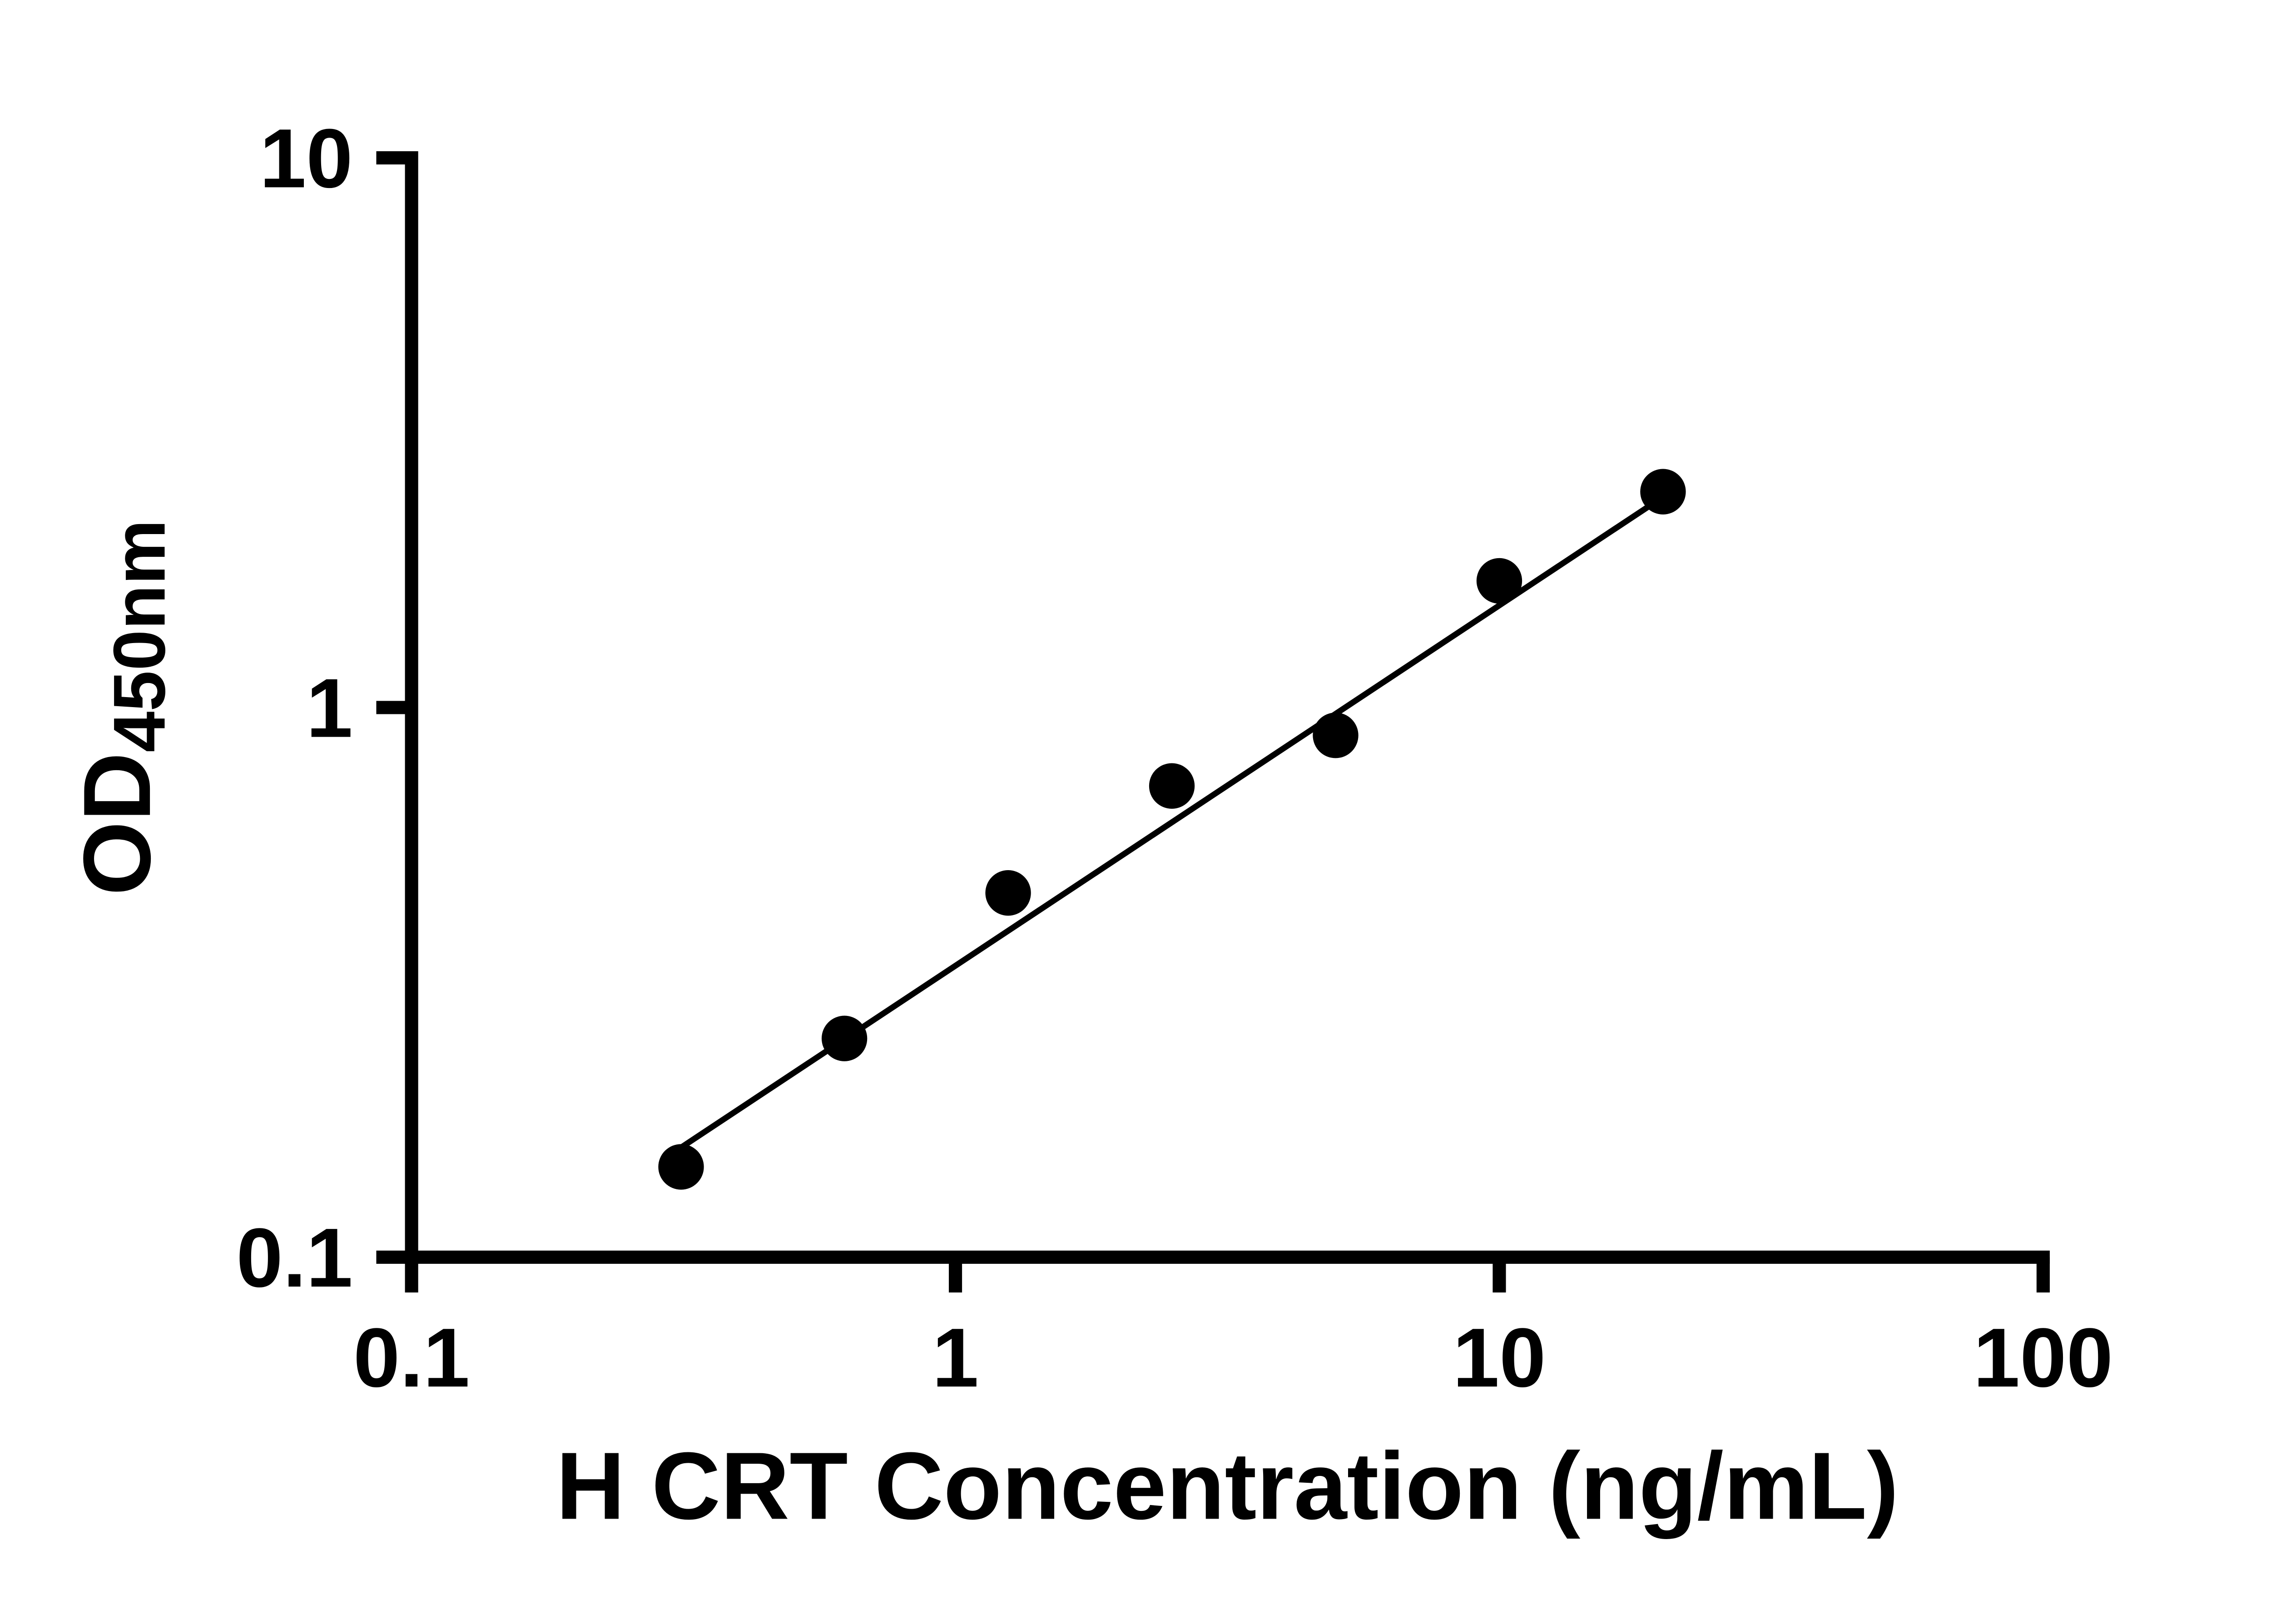  Describe the element at coordinates (956, 1358) in the screenshot. I see `x-tick-label: 1` at that location.